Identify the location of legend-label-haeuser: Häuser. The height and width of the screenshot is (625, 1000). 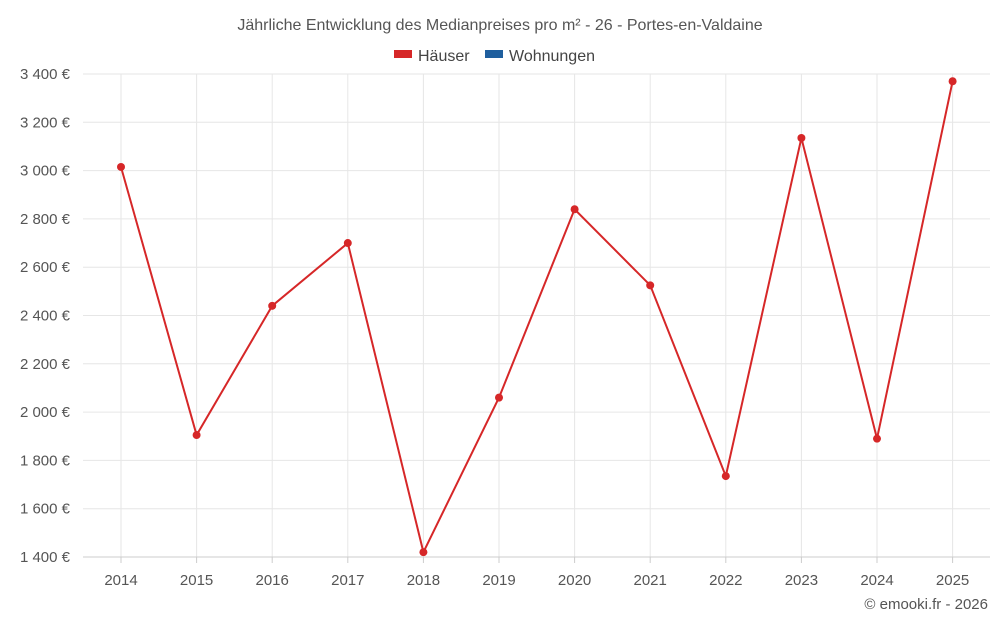
(444, 56).